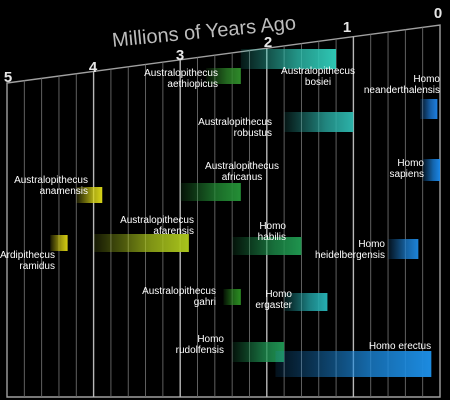  Describe the element at coordinates (27, 255) in the screenshot. I see `species-label-line: Ardipithecus` at that location.